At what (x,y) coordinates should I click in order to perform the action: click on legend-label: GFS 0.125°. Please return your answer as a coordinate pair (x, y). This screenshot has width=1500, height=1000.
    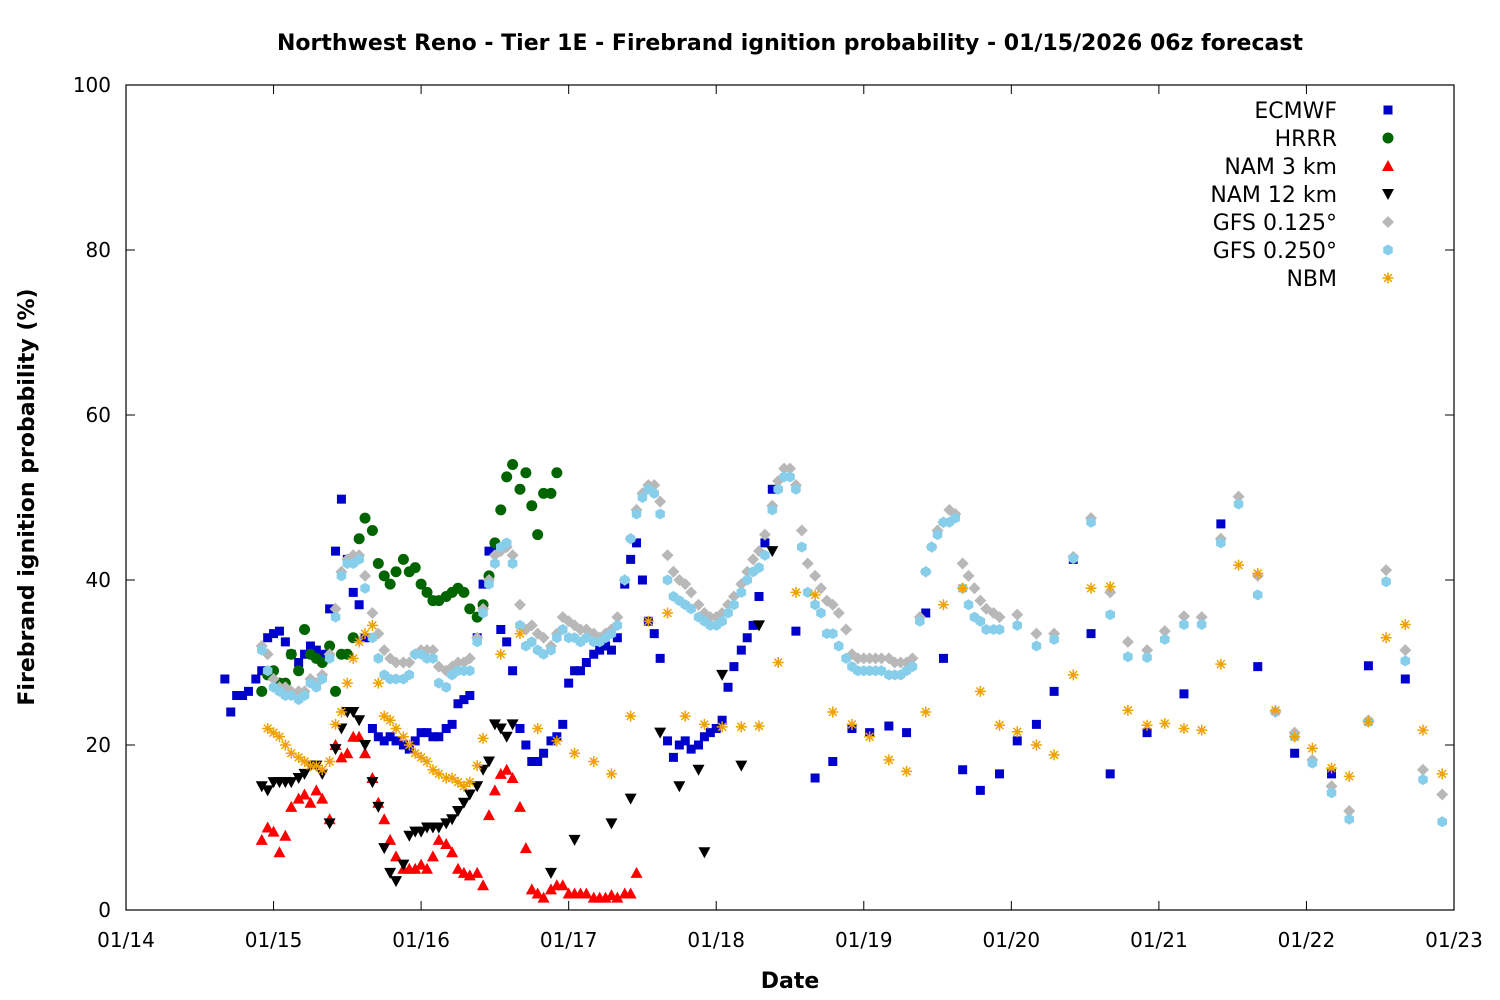
    Looking at the image, I should click on (1275, 223).